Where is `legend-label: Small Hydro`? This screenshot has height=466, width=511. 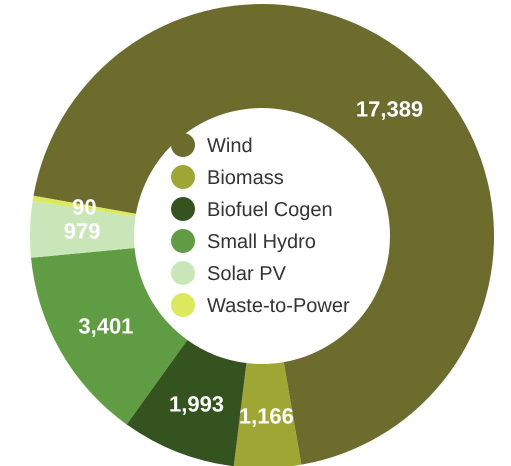
legend-label: Small Hydro is located at coordinates (261, 242).